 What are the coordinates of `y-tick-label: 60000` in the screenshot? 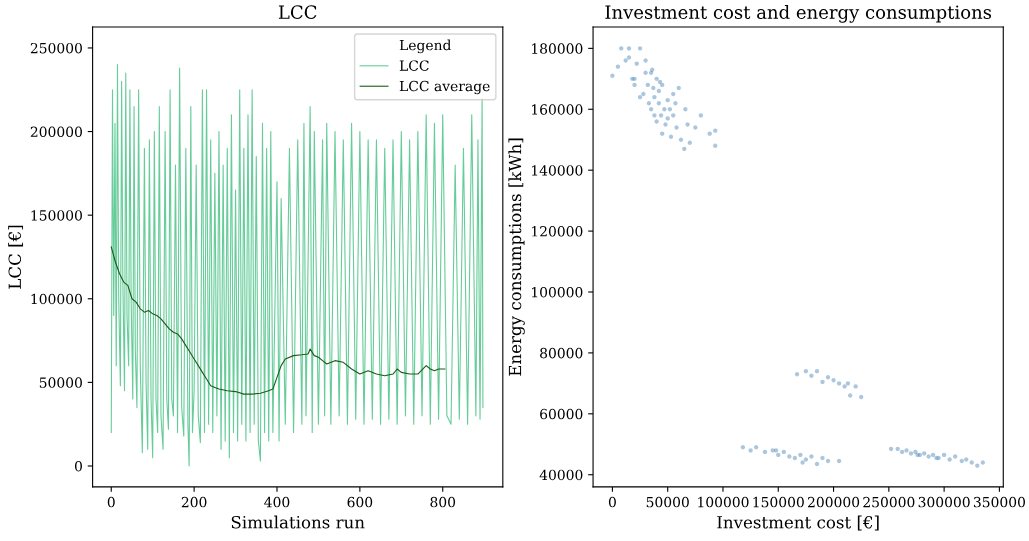 It's located at (561, 414).